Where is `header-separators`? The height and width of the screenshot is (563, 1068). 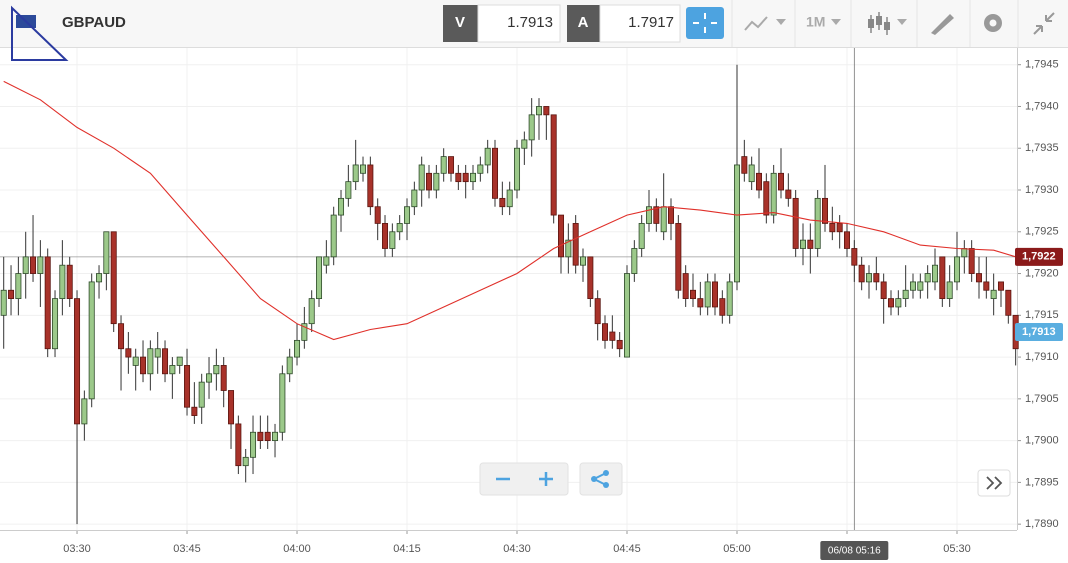
header-separators is located at coordinates (875, 23).